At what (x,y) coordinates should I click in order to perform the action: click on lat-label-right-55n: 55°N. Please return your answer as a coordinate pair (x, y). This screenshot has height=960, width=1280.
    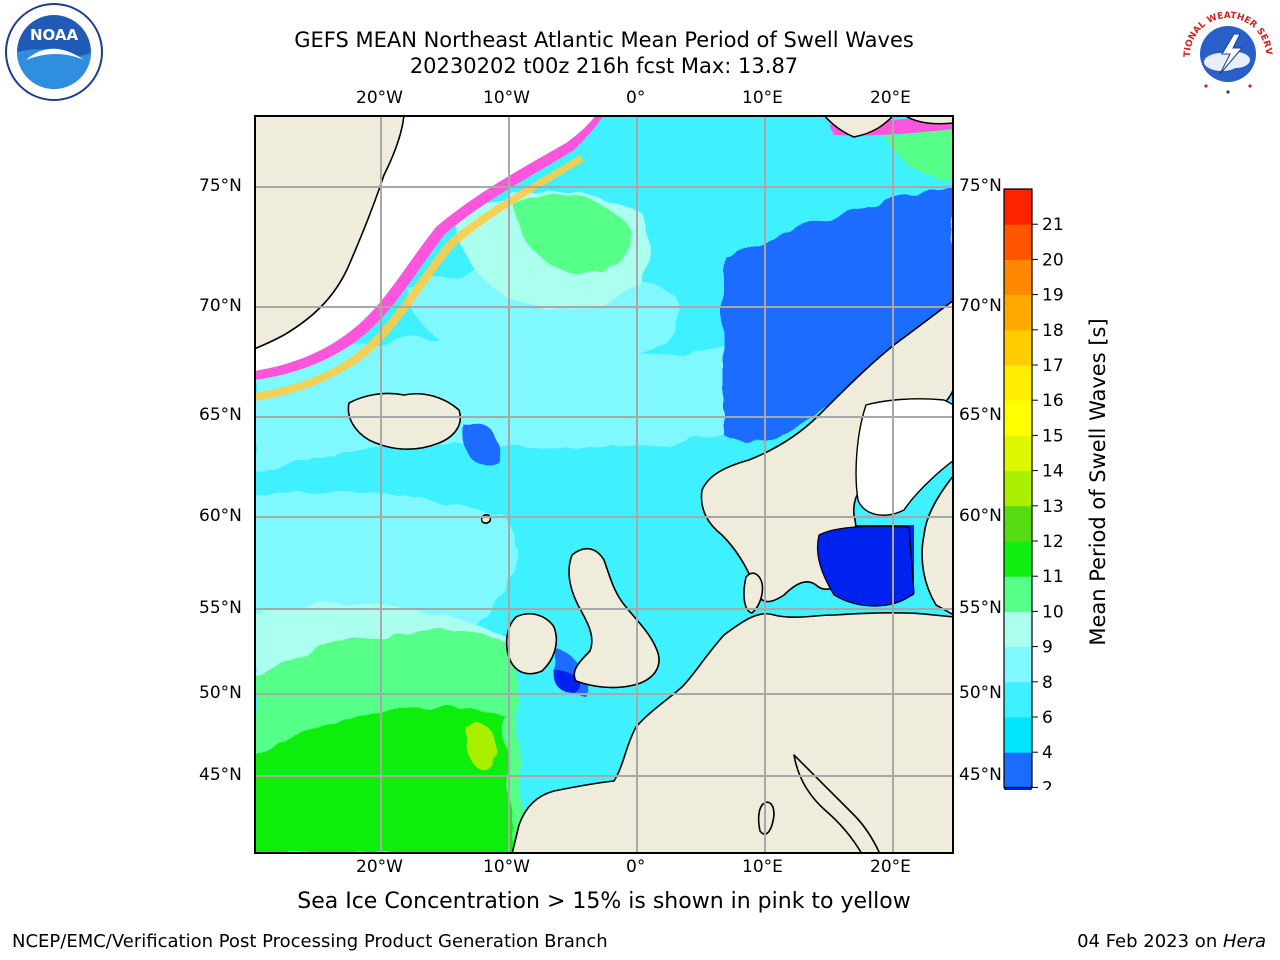
    Looking at the image, I should click on (980, 608).